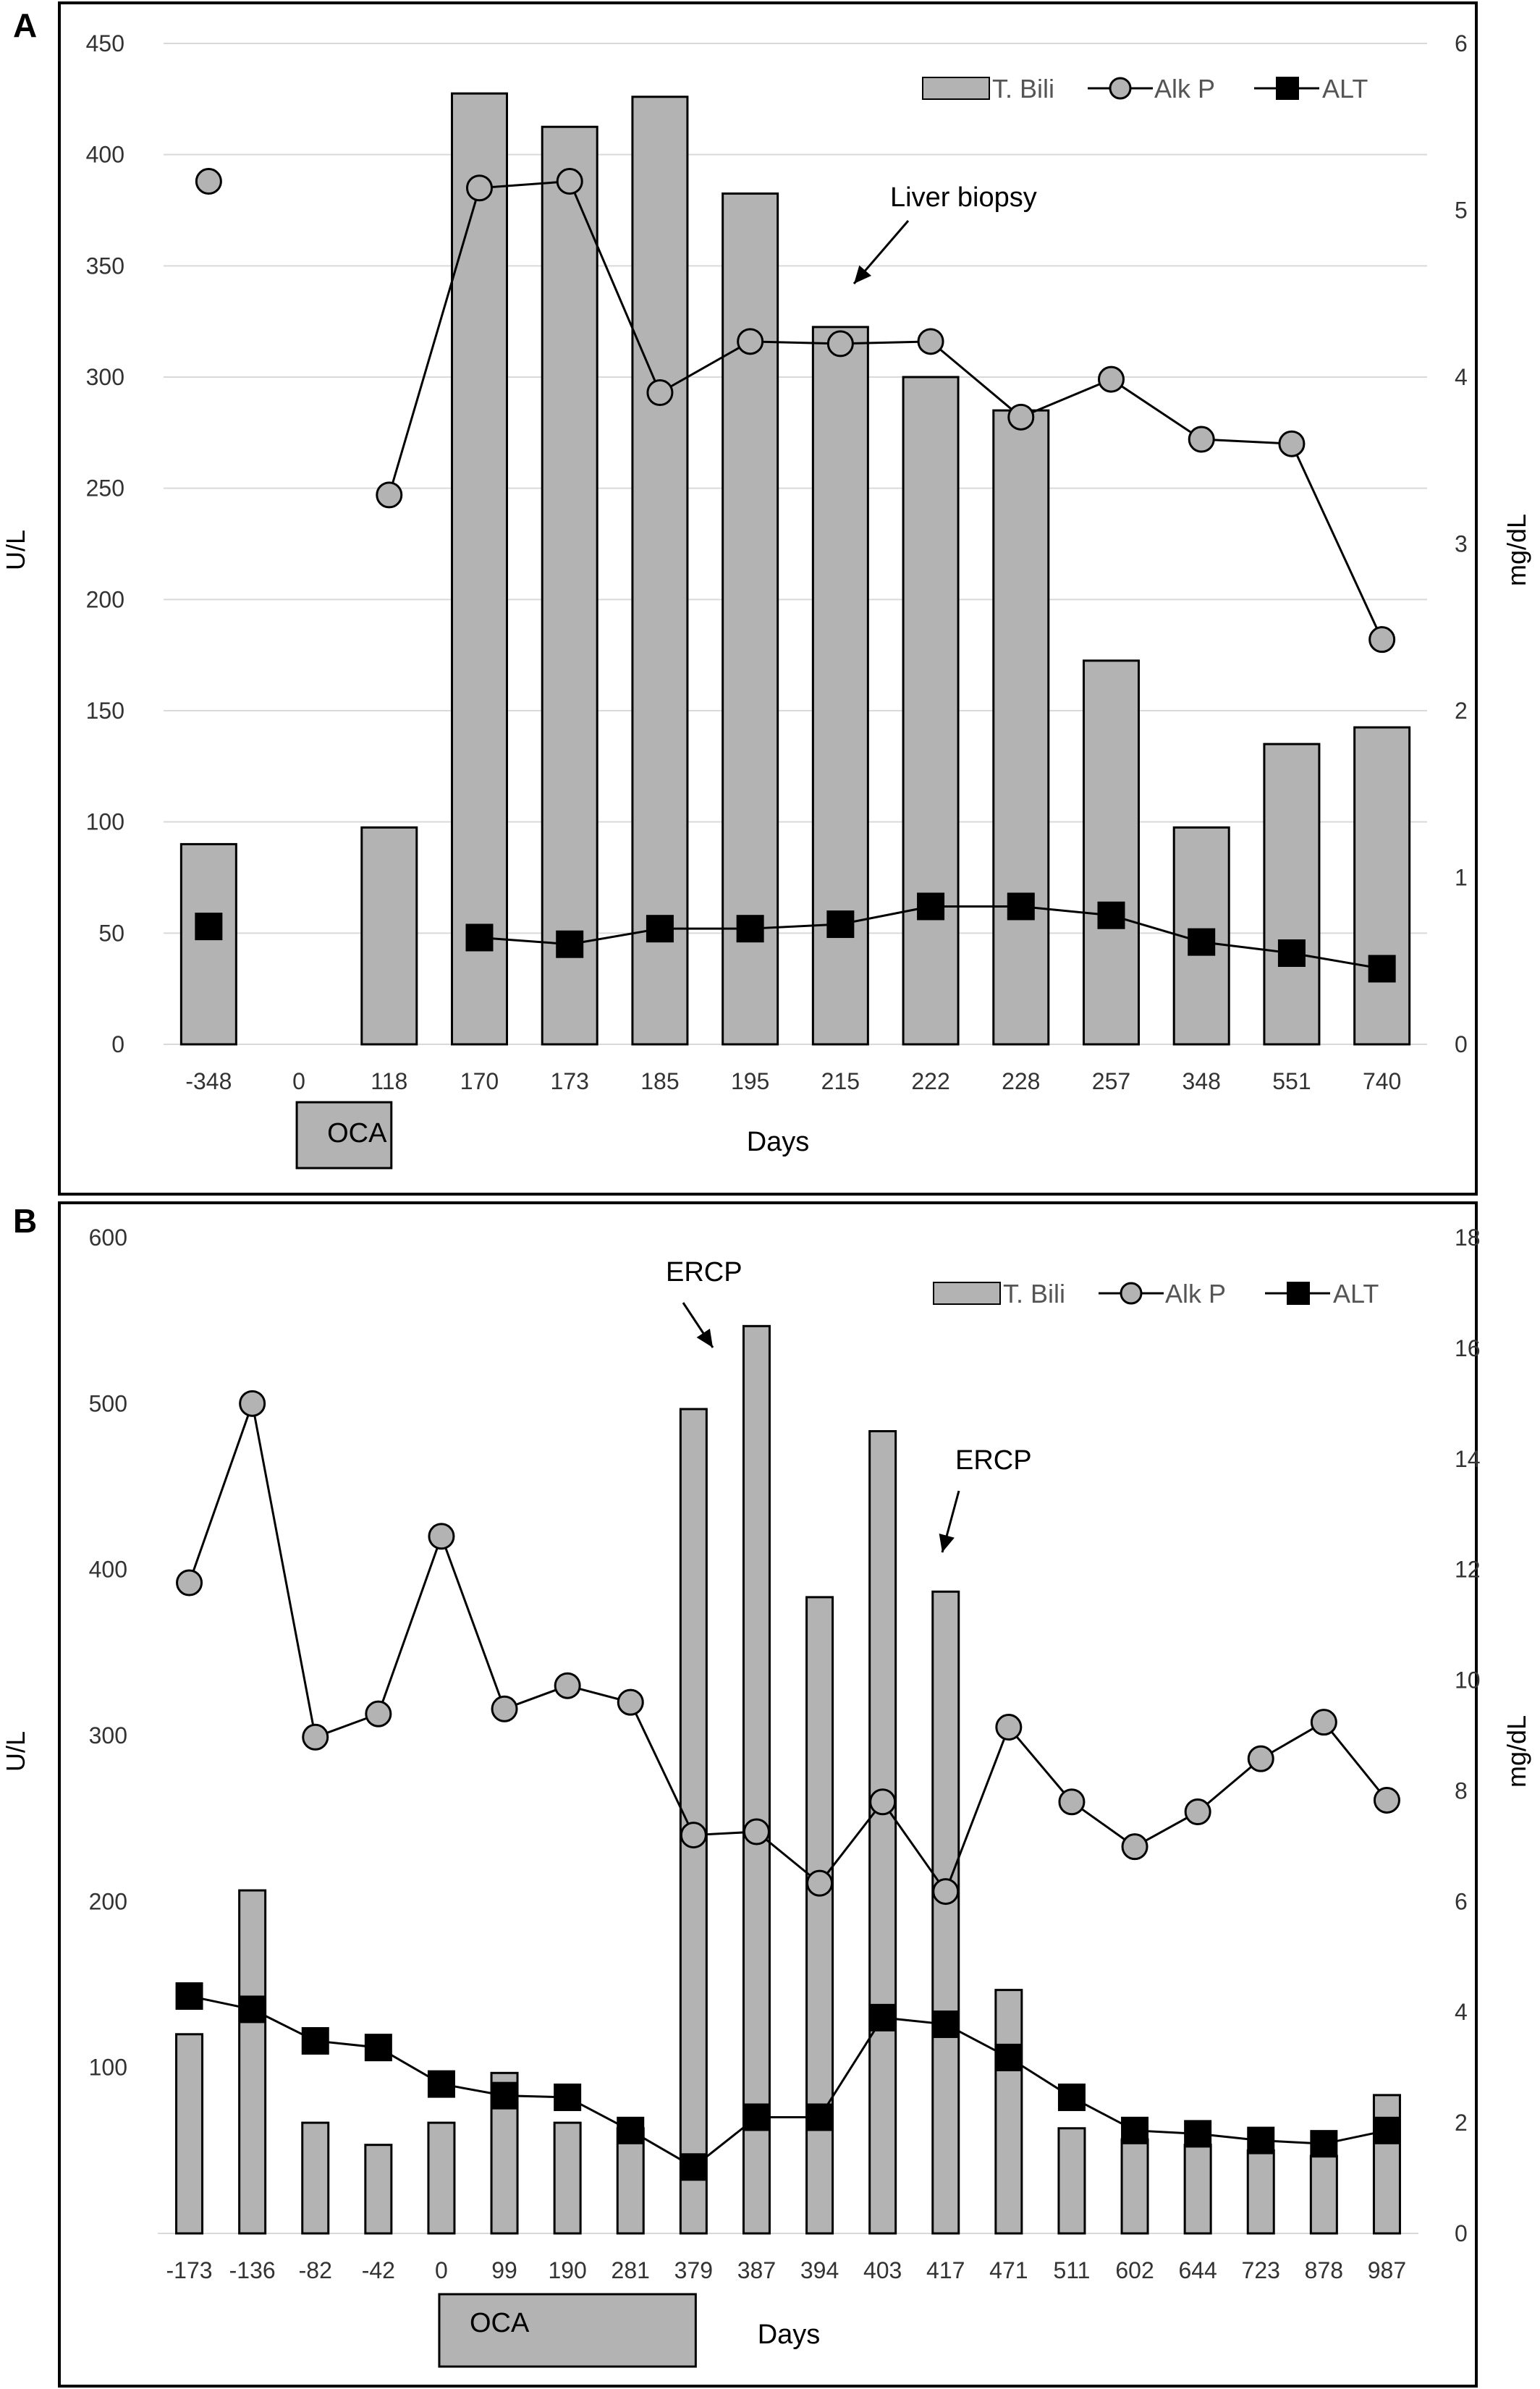 Image resolution: width=1540 pixels, height=2389 pixels. I want to click on y-right-tick-label: 16, so click(1468, 1348).